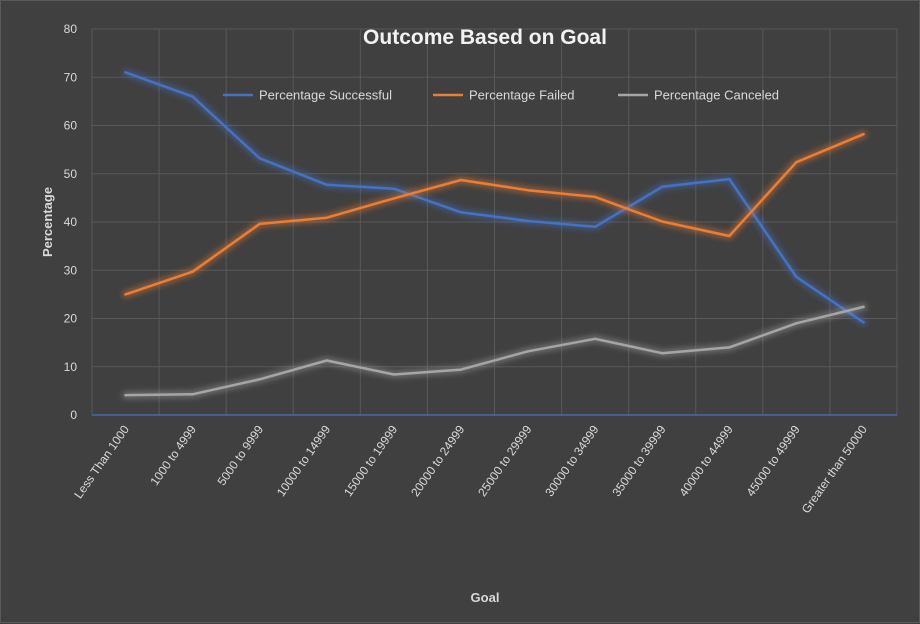 The height and width of the screenshot is (624, 920). Describe the element at coordinates (241, 455) in the screenshot. I see `x-tick-label: 5000 to 9999` at that location.